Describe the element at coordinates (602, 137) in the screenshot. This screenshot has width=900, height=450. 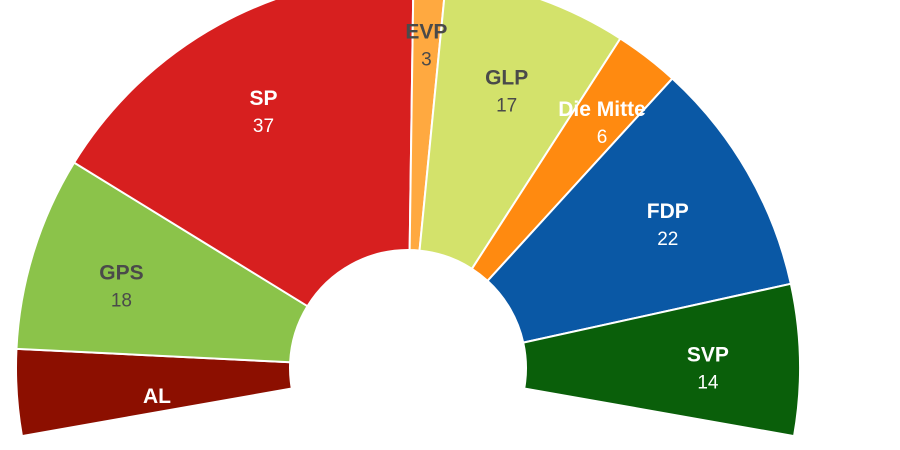
I see `value-die-mitte: 6` at that location.